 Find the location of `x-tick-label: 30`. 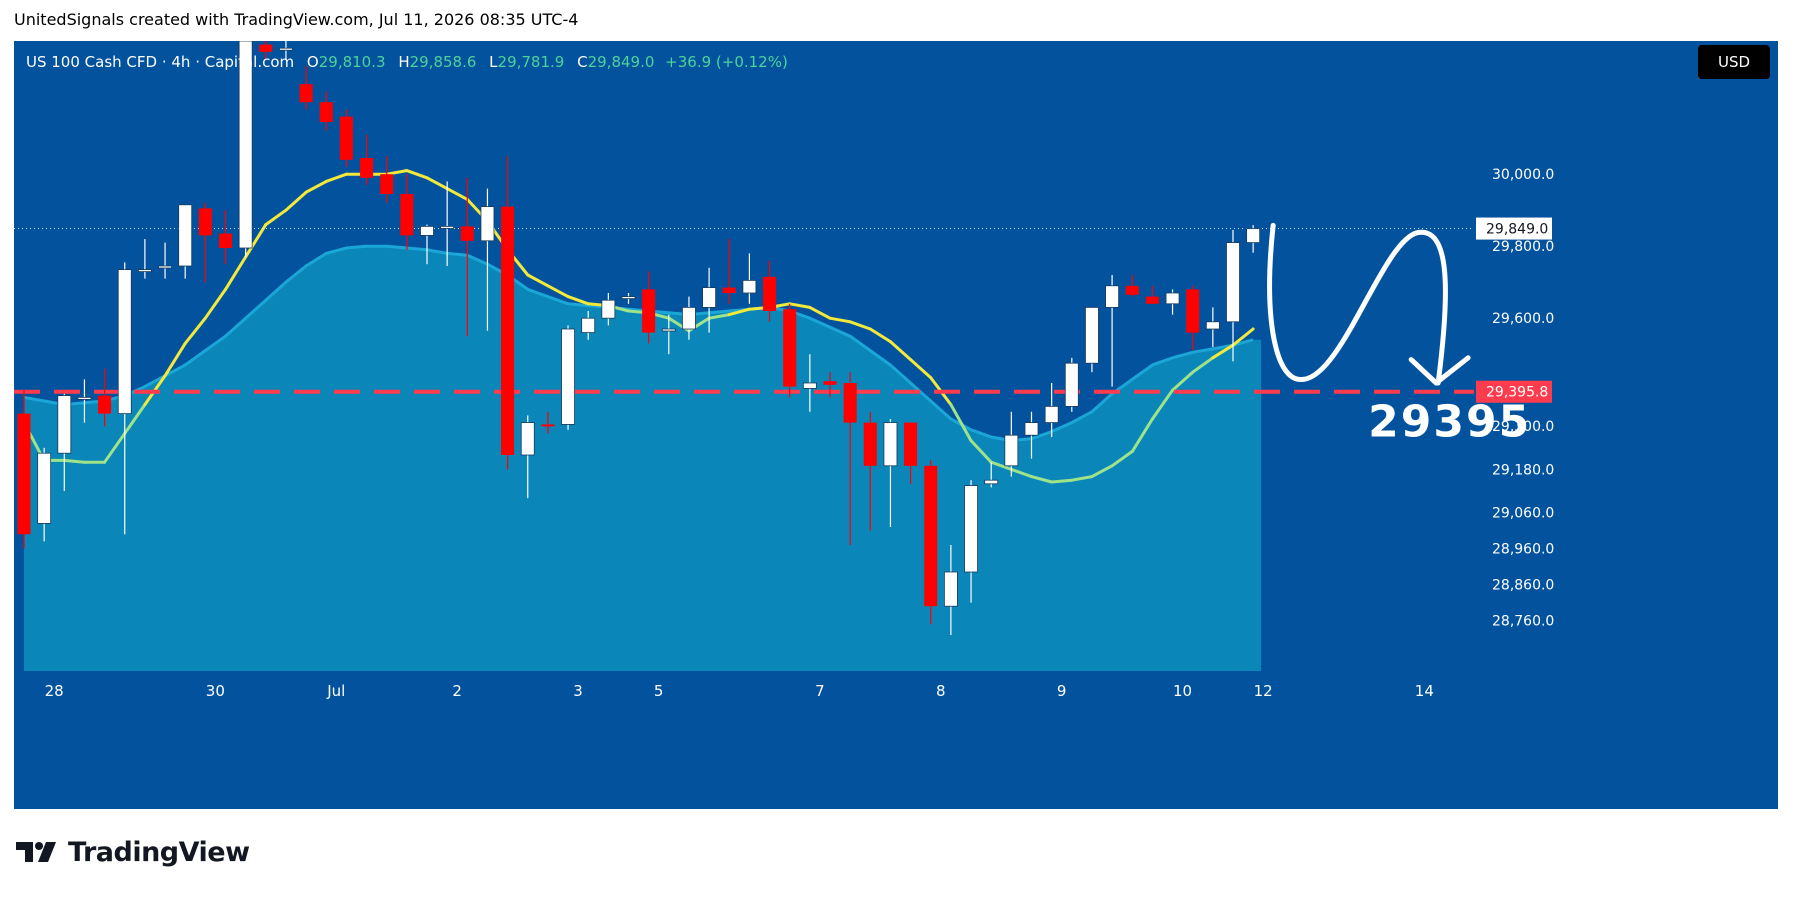

x-tick-label: 30 is located at coordinates (215, 691).